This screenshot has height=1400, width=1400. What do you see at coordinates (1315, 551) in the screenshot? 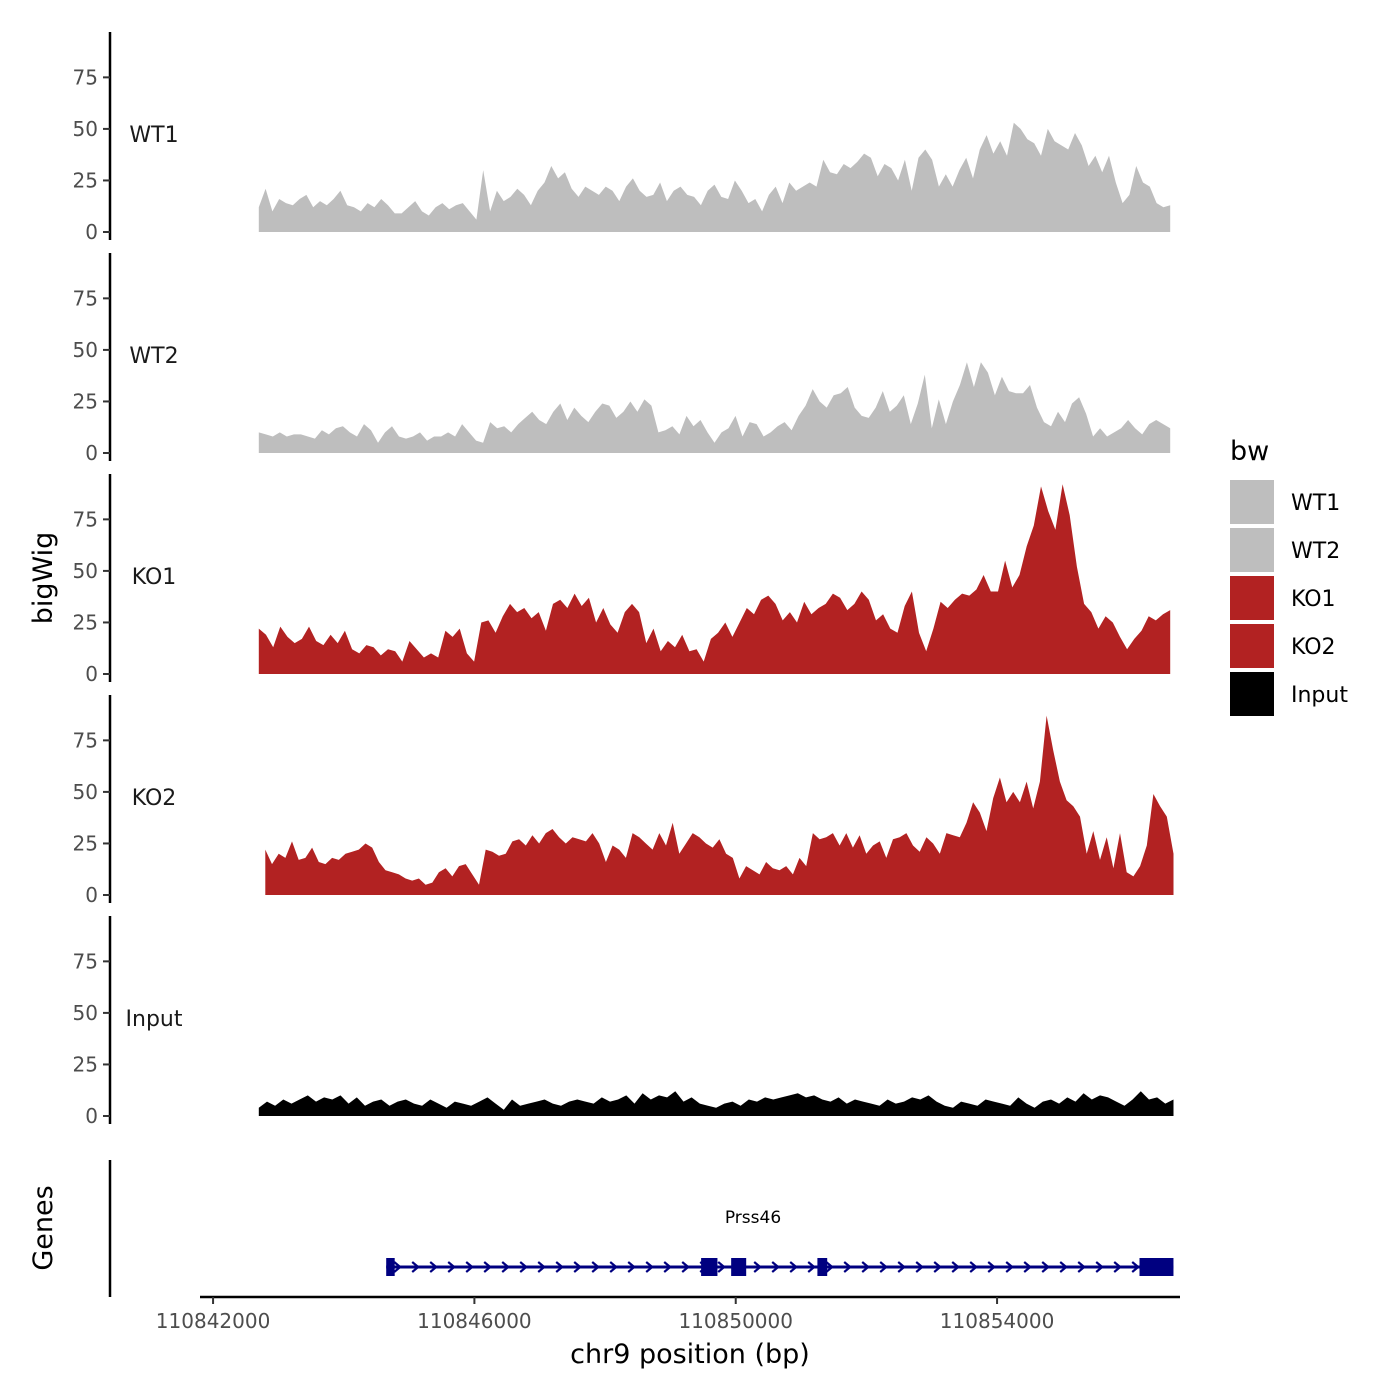
I see `legend-label-wt2: WT2` at bounding box center [1315, 551].